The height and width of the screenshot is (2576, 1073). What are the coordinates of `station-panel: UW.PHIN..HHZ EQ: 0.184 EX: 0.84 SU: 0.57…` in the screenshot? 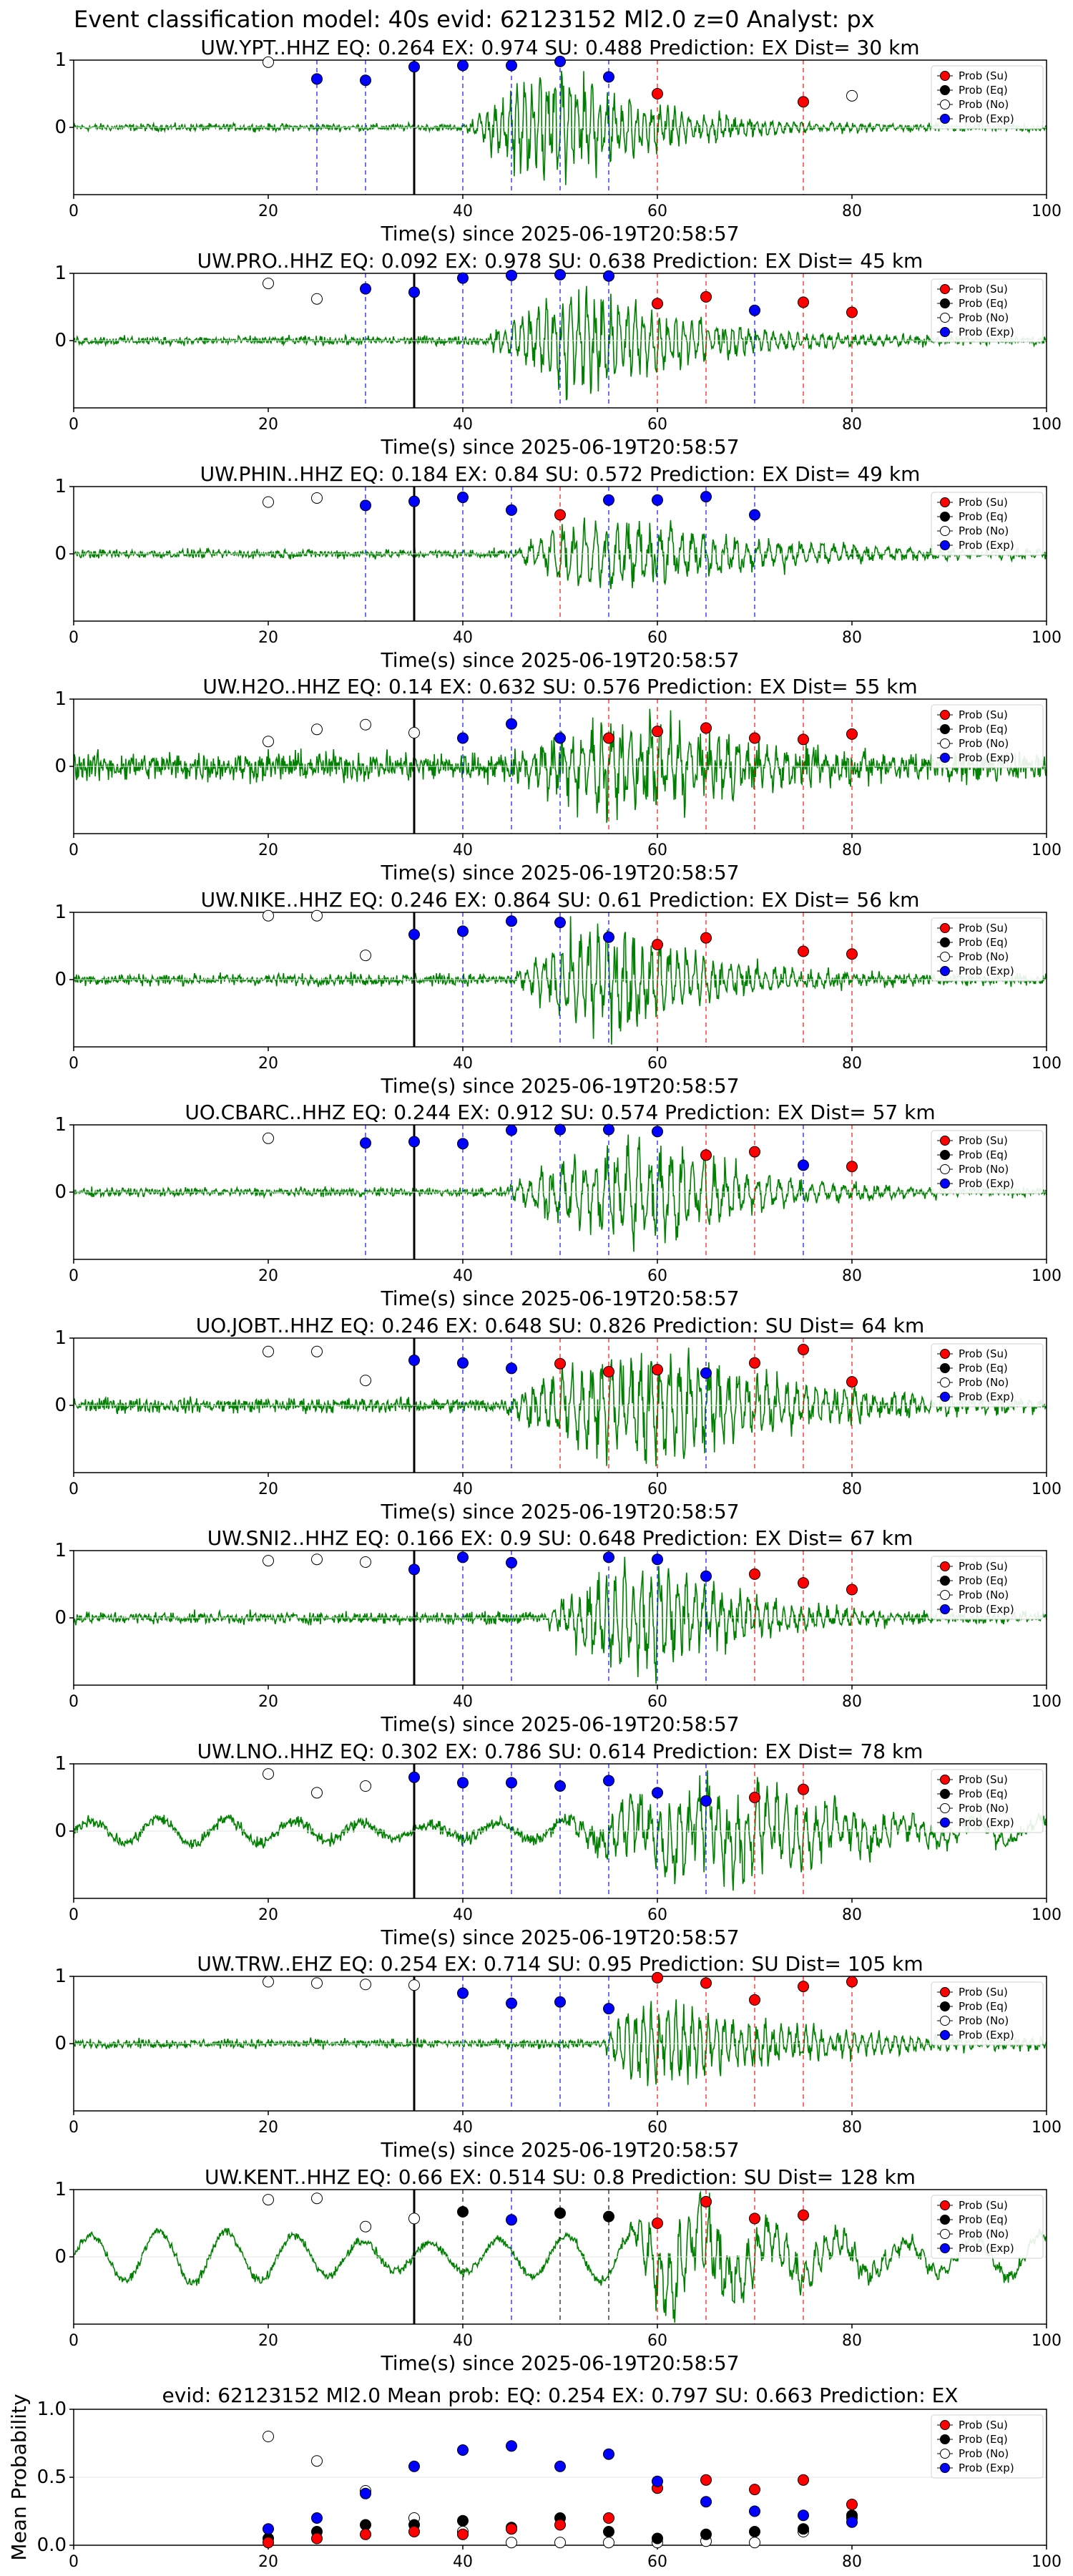 It's located at (558, 567).